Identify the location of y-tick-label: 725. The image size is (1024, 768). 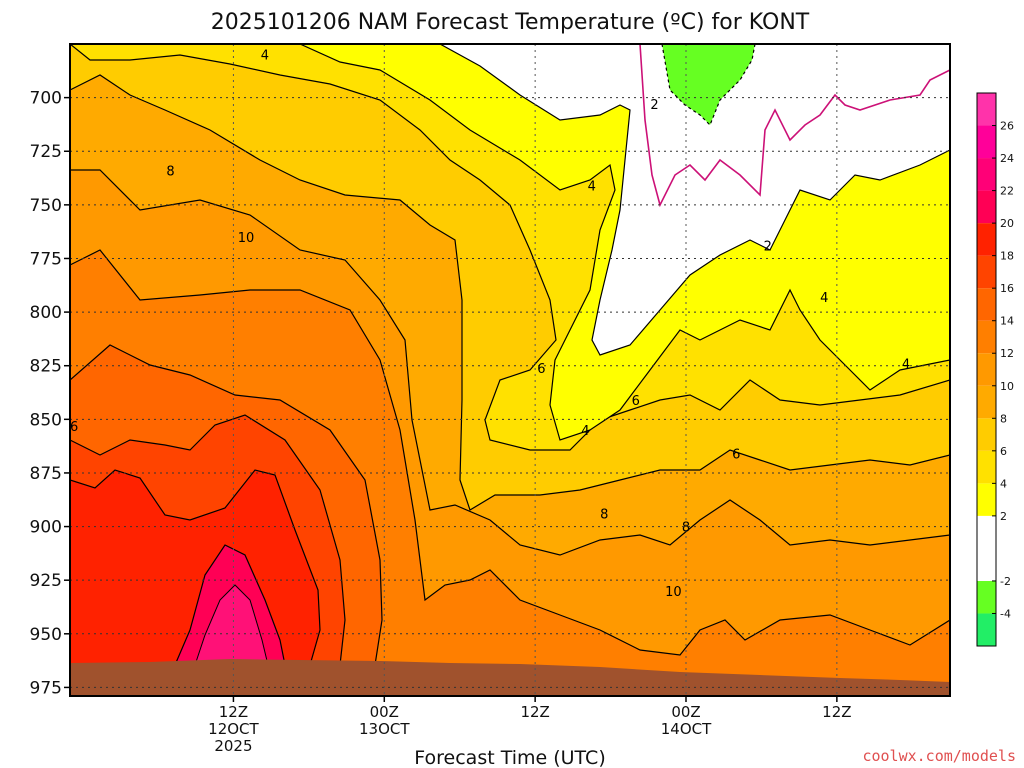
(46, 152).